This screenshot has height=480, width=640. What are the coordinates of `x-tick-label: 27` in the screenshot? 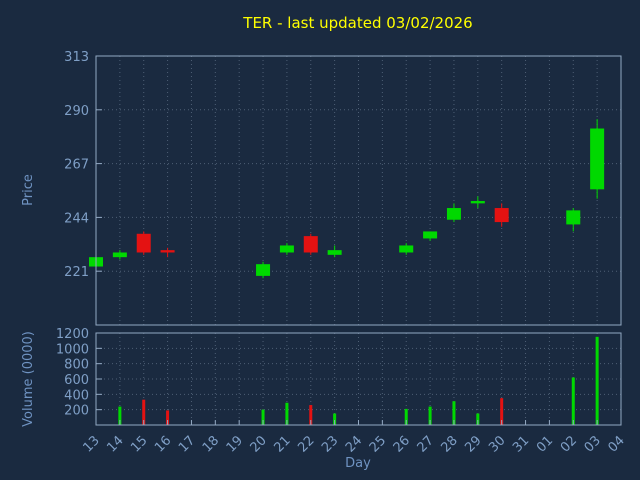 It's located at (426, 444).